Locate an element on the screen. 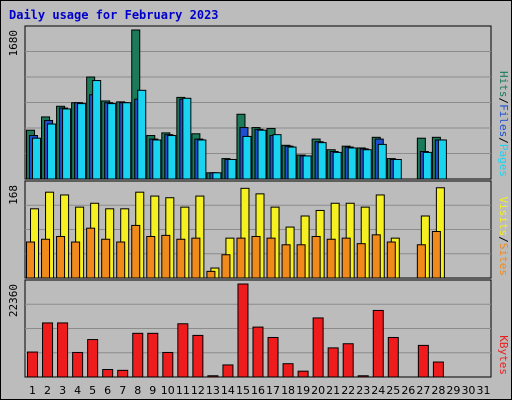 This screenshot has width=512, height=401. x-tick-label-27: 27 is located at coordinates (423, 390).